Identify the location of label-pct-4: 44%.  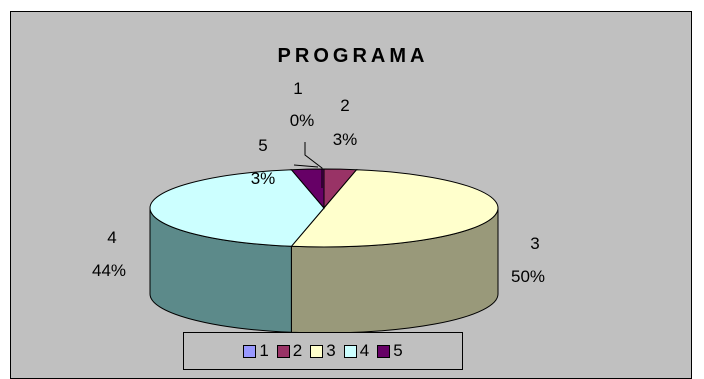
(109, 270).